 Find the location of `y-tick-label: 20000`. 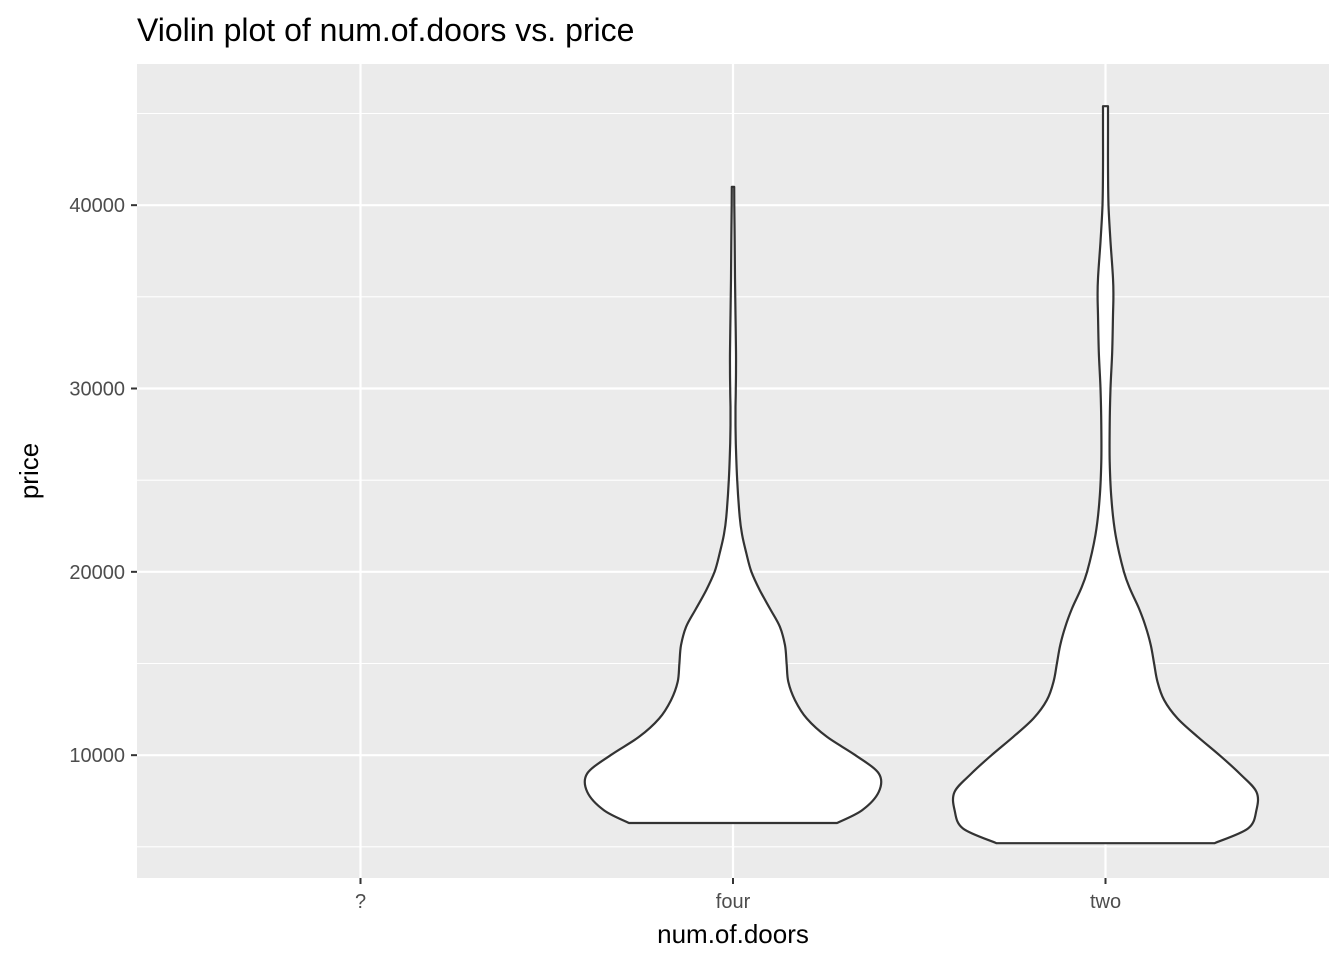

y-tick-label: 20000 is located at coordinates (97, 573).